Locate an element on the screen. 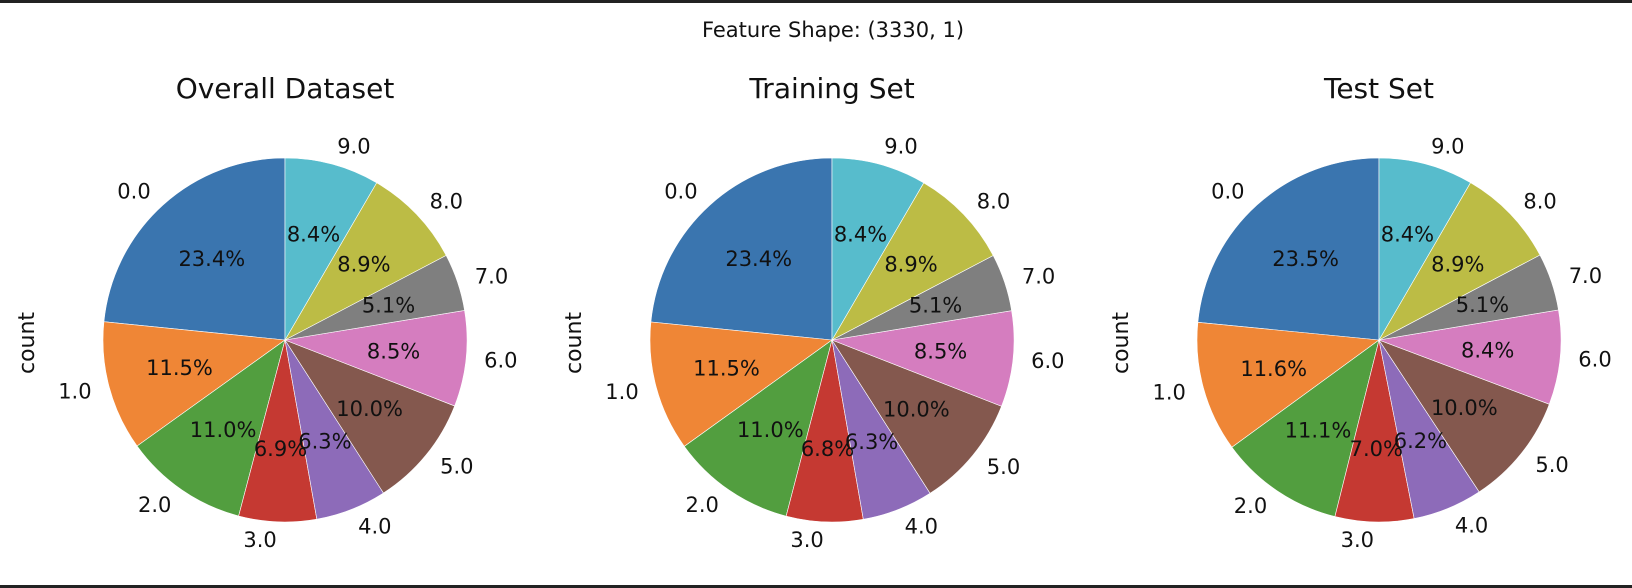 Image resolution: width=1632 pixels, height=588 pixels. pie-title: Test Set is located at coordinates (1378, 88).